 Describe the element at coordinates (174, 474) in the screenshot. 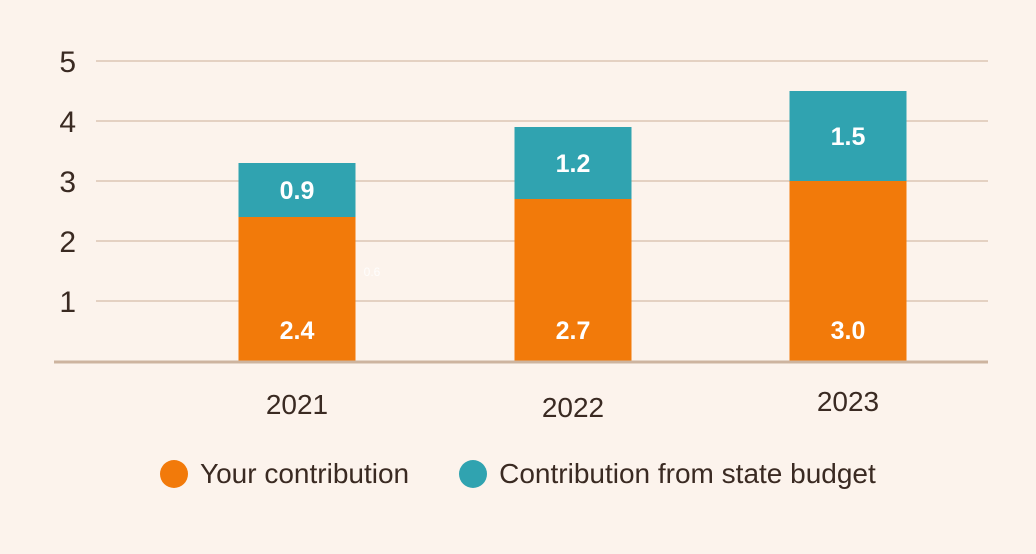

I see `legend-swatch-your-contribution` at that location.